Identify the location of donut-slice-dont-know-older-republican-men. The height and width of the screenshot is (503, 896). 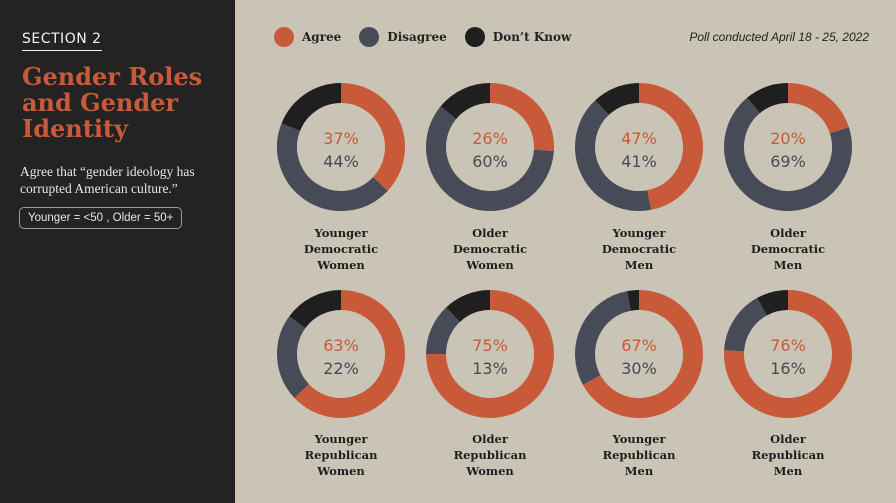
(773, 303).